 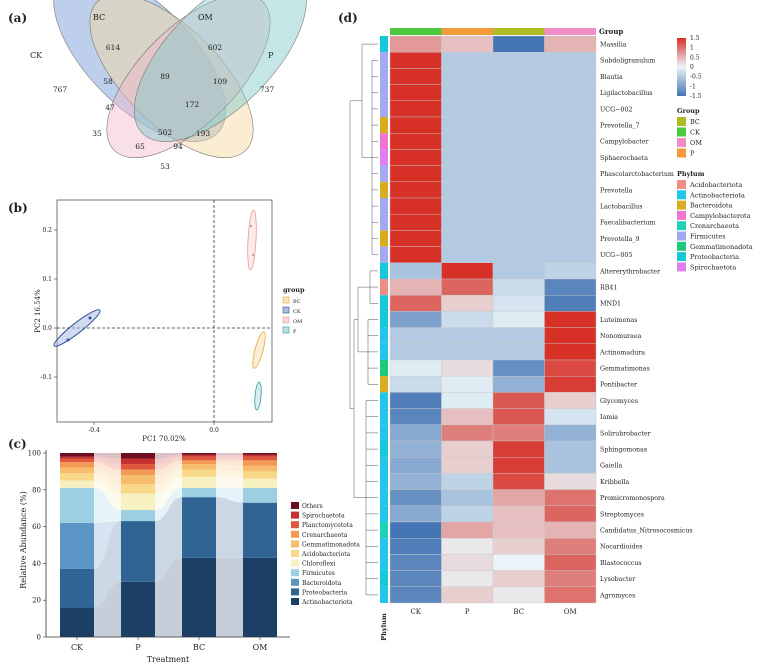 I want to click on bar-legend-swatch, so click(x=295, y=582).